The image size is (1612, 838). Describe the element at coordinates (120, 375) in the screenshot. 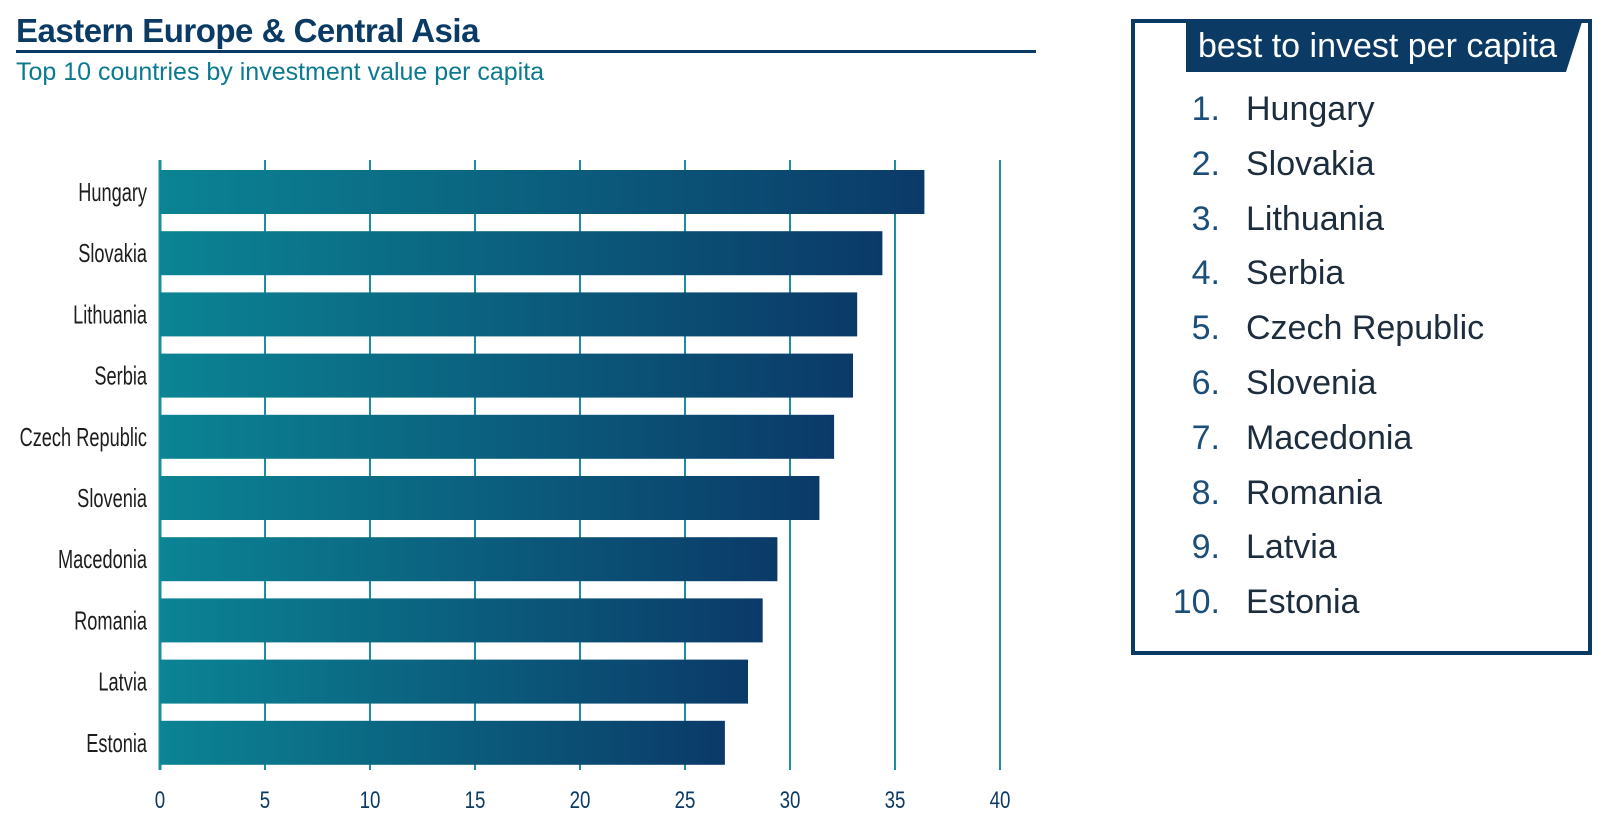

I see `category-label: Serbia` at that location.